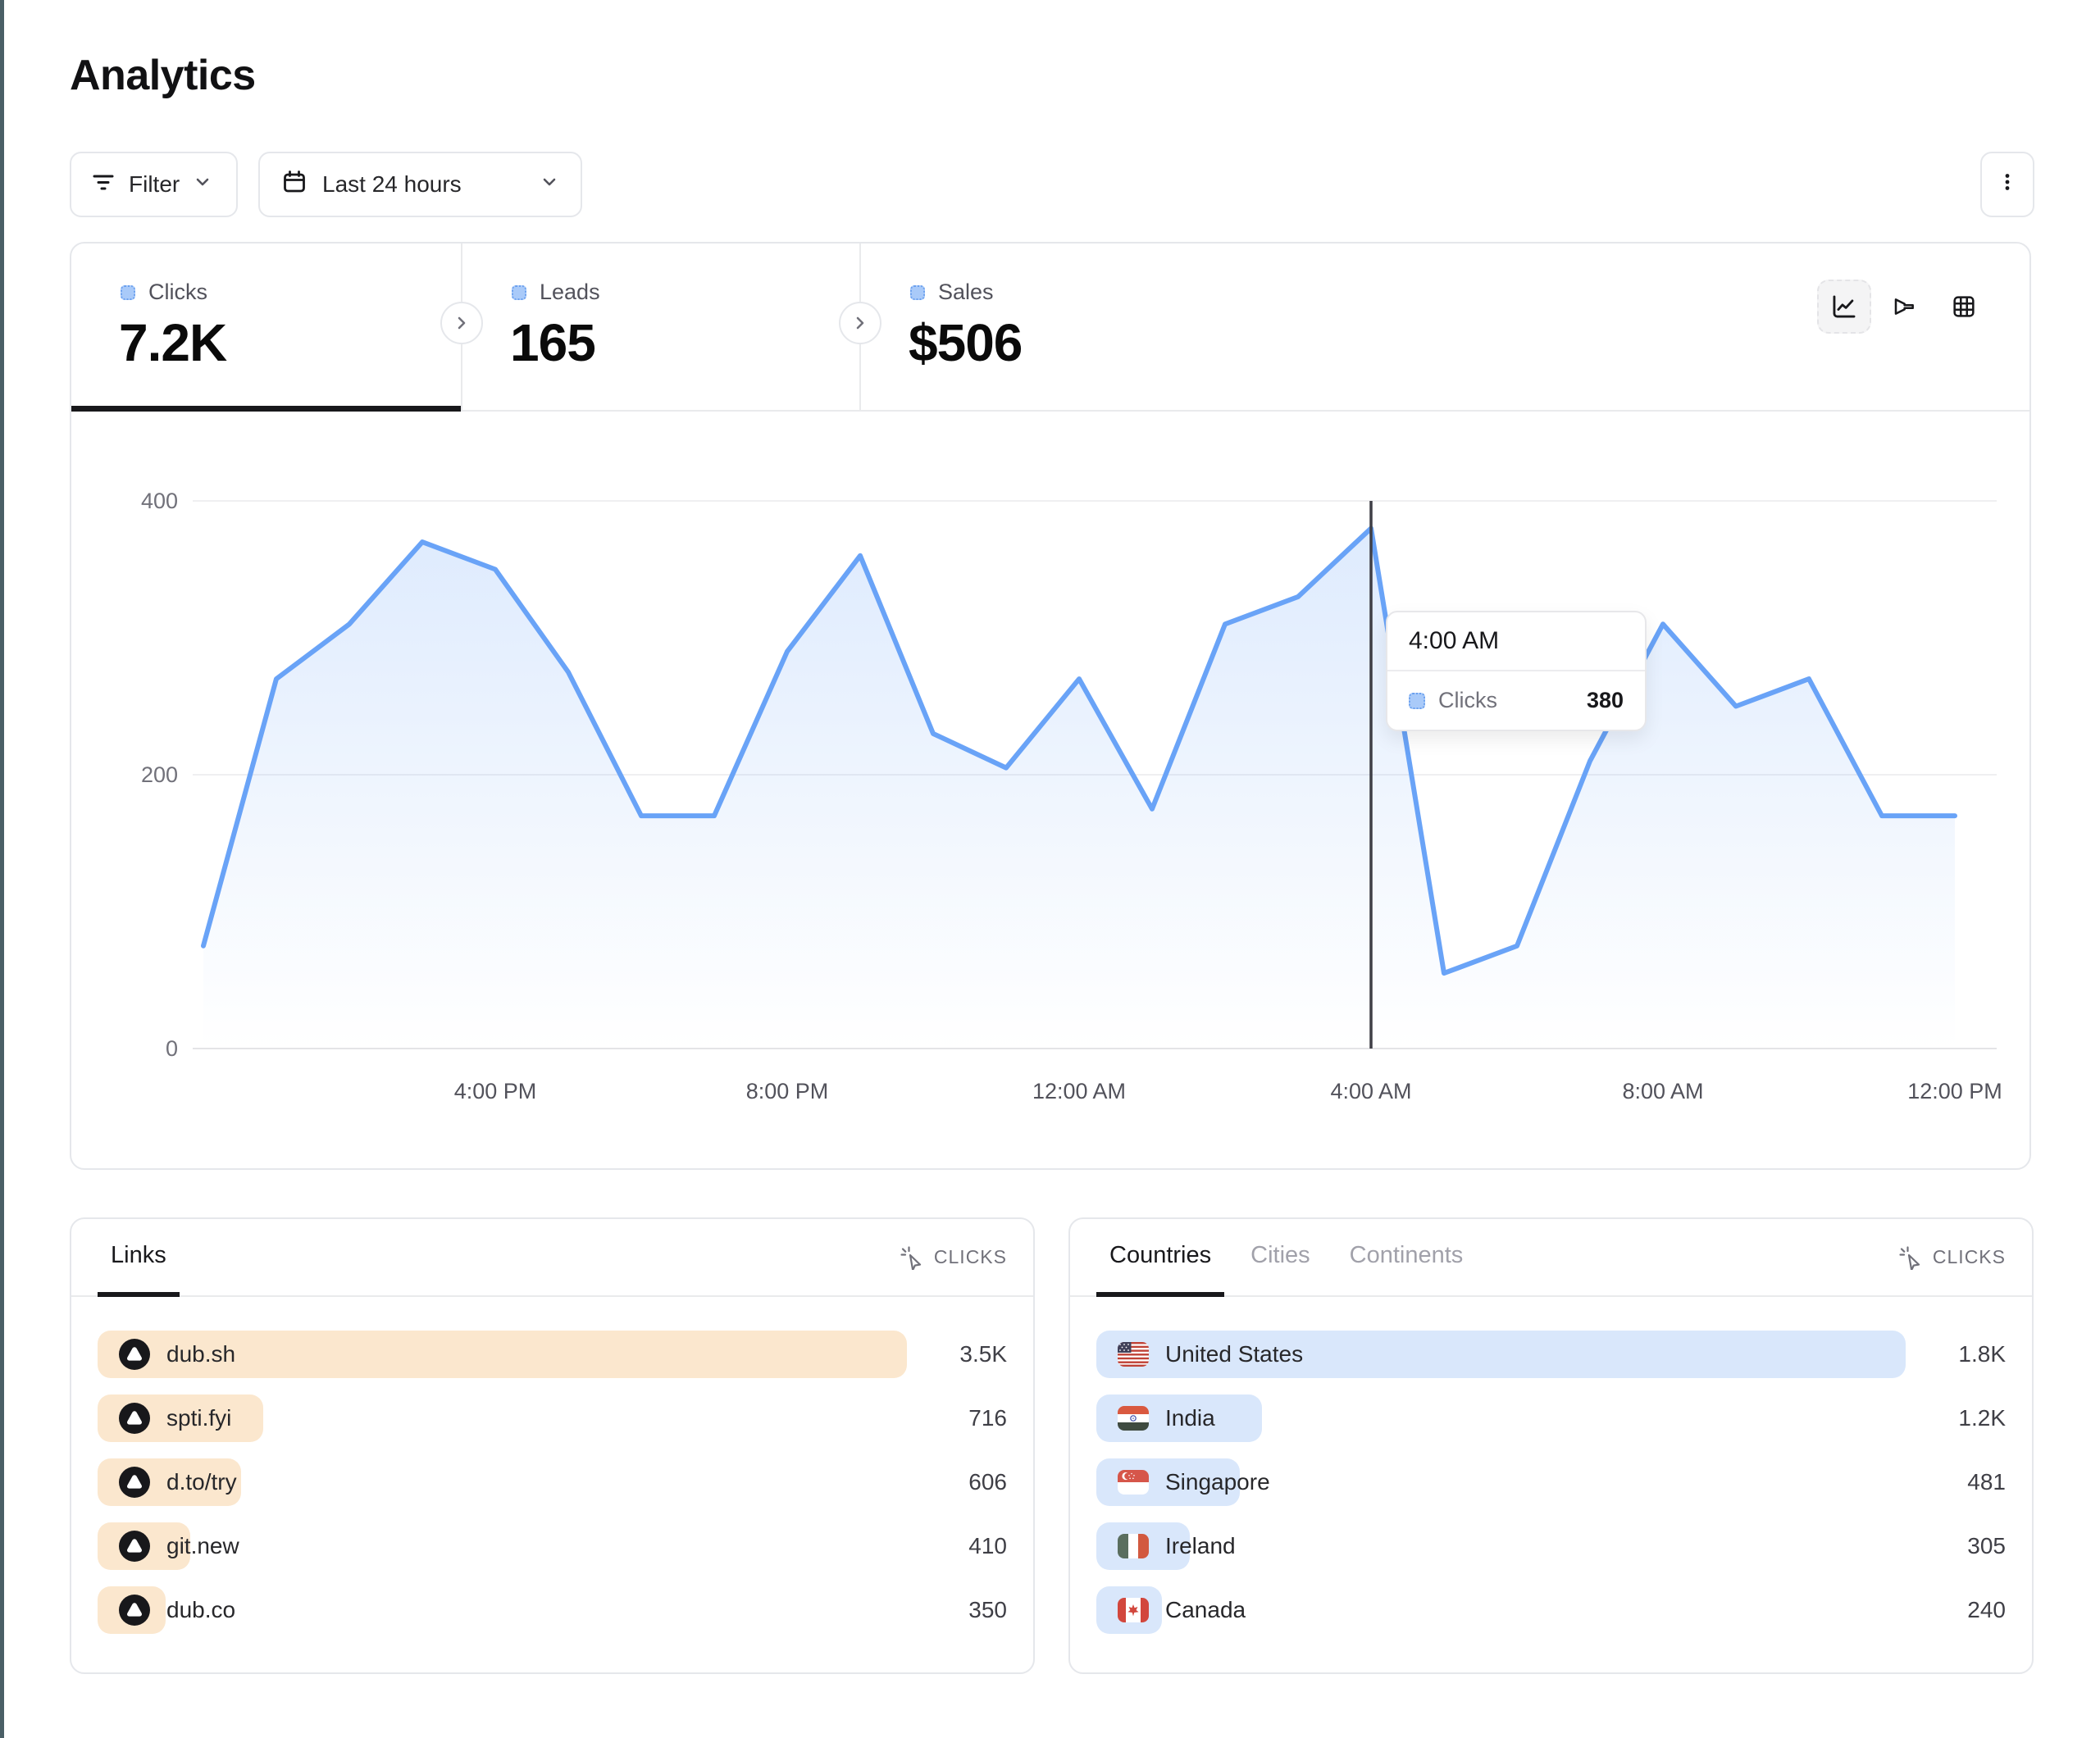 The width and height of the screenshot is (2100, 1738). I want to click on stat-label: Sales, so click(966, 292).